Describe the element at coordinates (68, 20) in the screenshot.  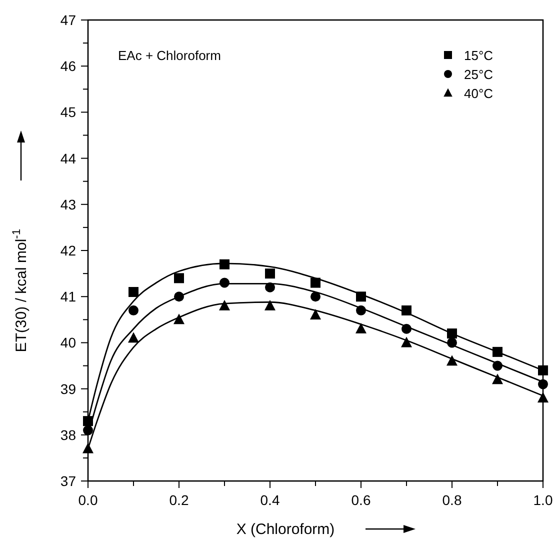
I see `y-tick-label: 47` at that location.